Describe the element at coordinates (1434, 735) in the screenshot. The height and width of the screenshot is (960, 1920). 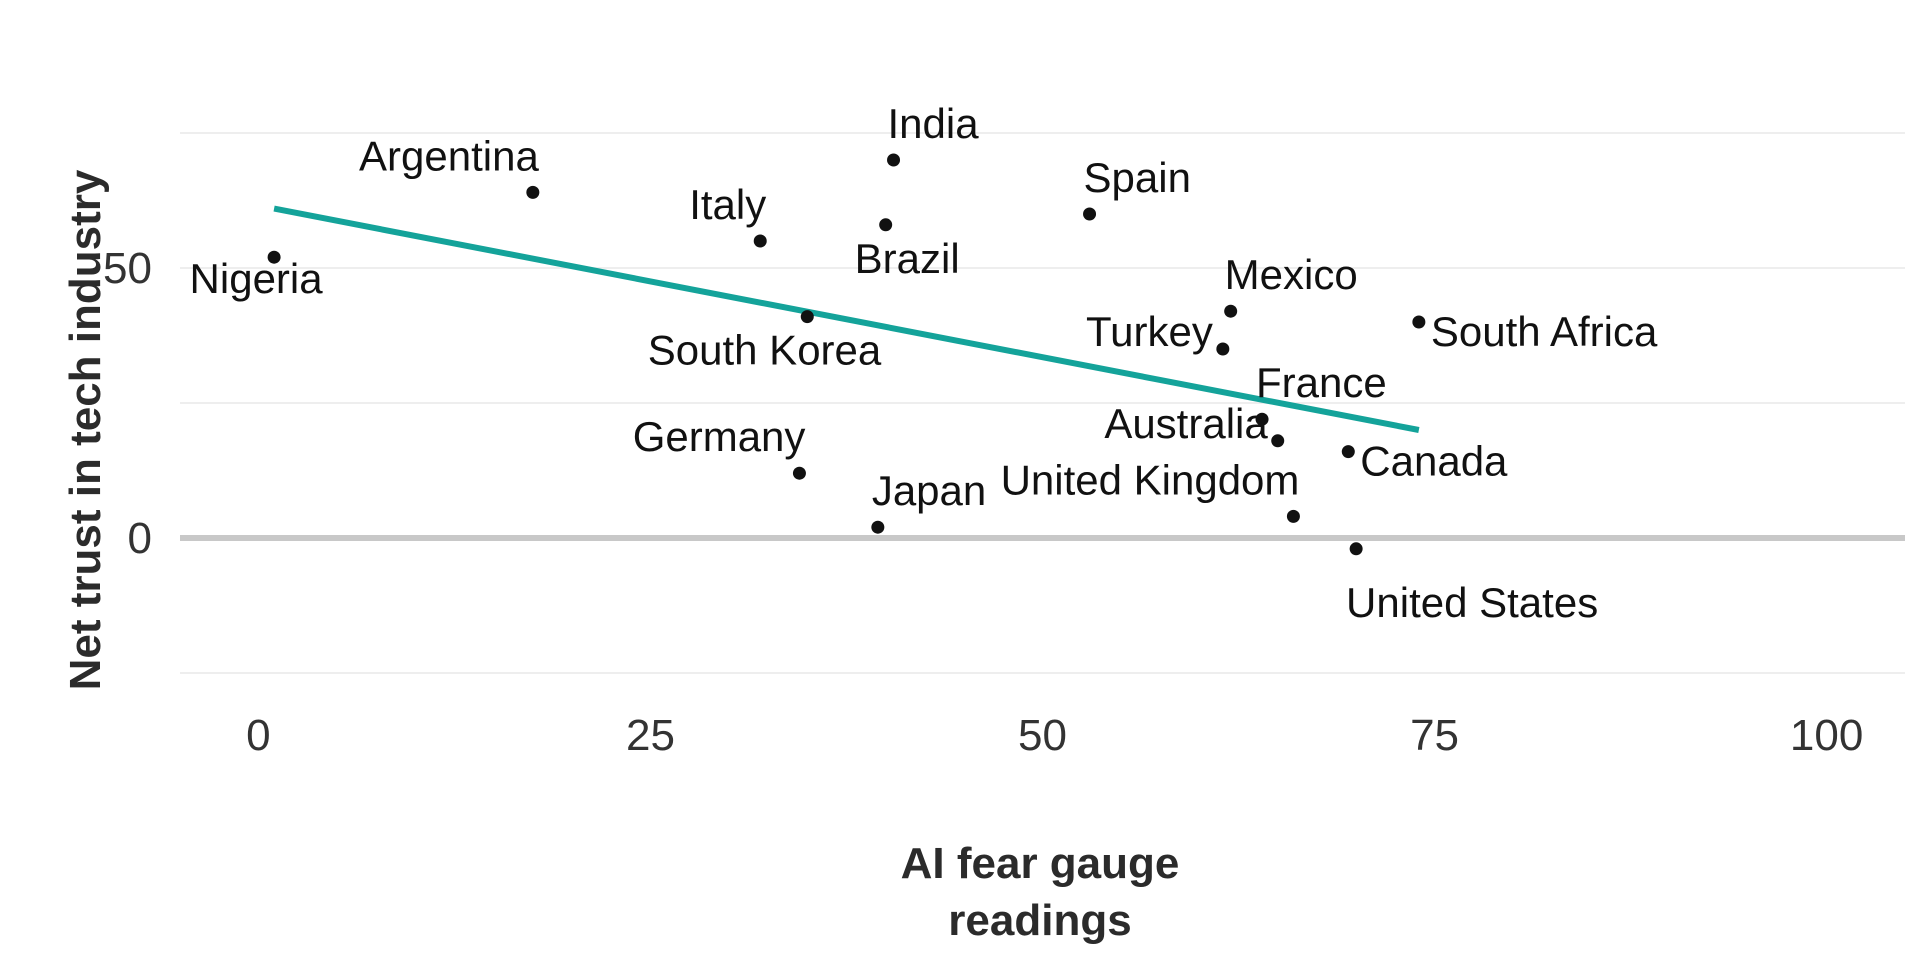
I see `x-tick-label: 75` at that location.